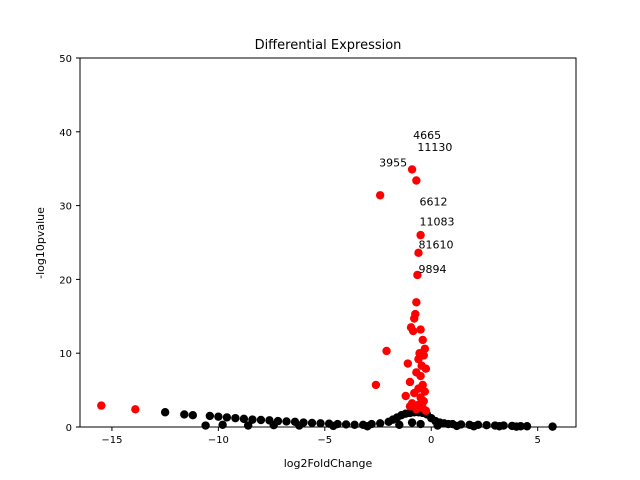 This screenshot has width=640, height=480. What do you see at coordinates (65, 354) in the screenshot?
I see `y-tick-label: 10` at bounding box center [65, 354].